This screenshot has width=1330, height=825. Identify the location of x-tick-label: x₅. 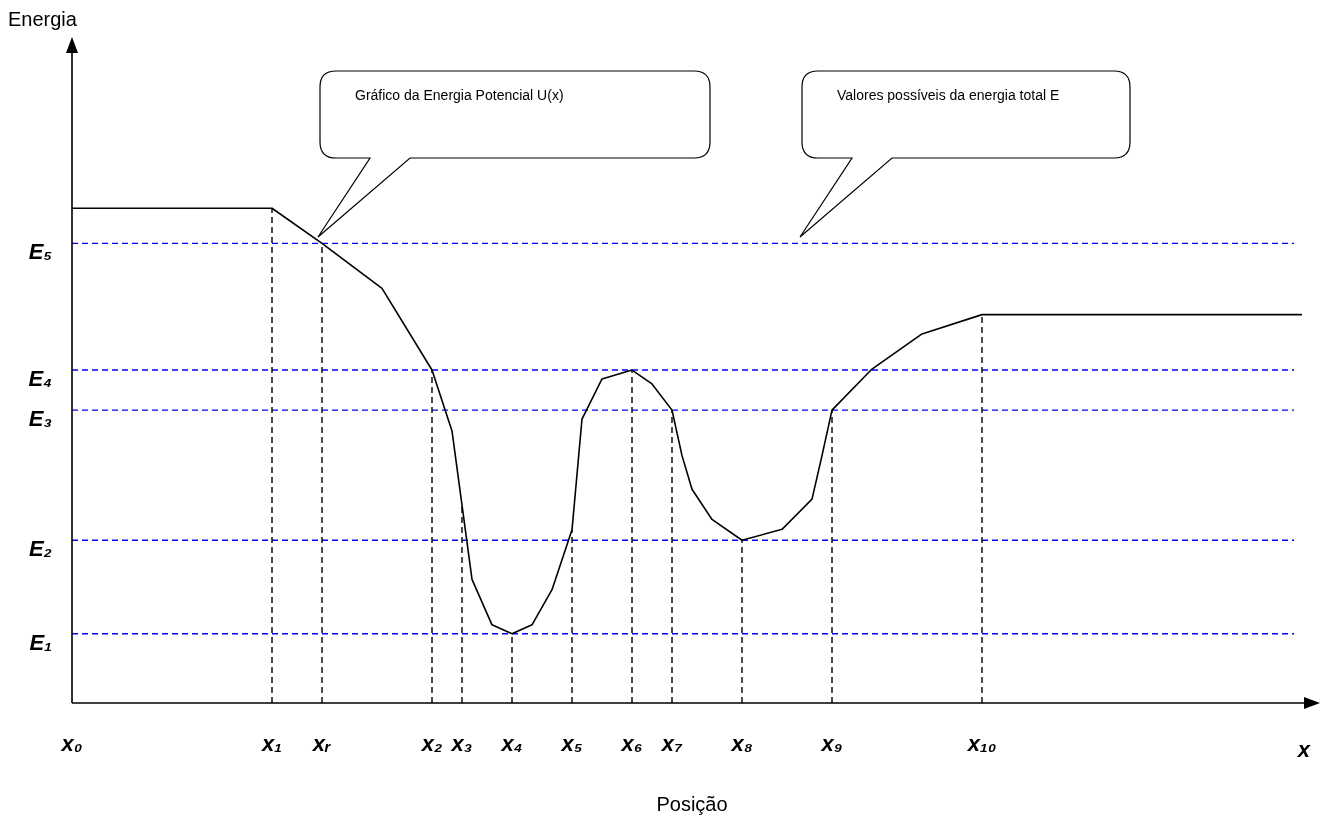
(571, 744).